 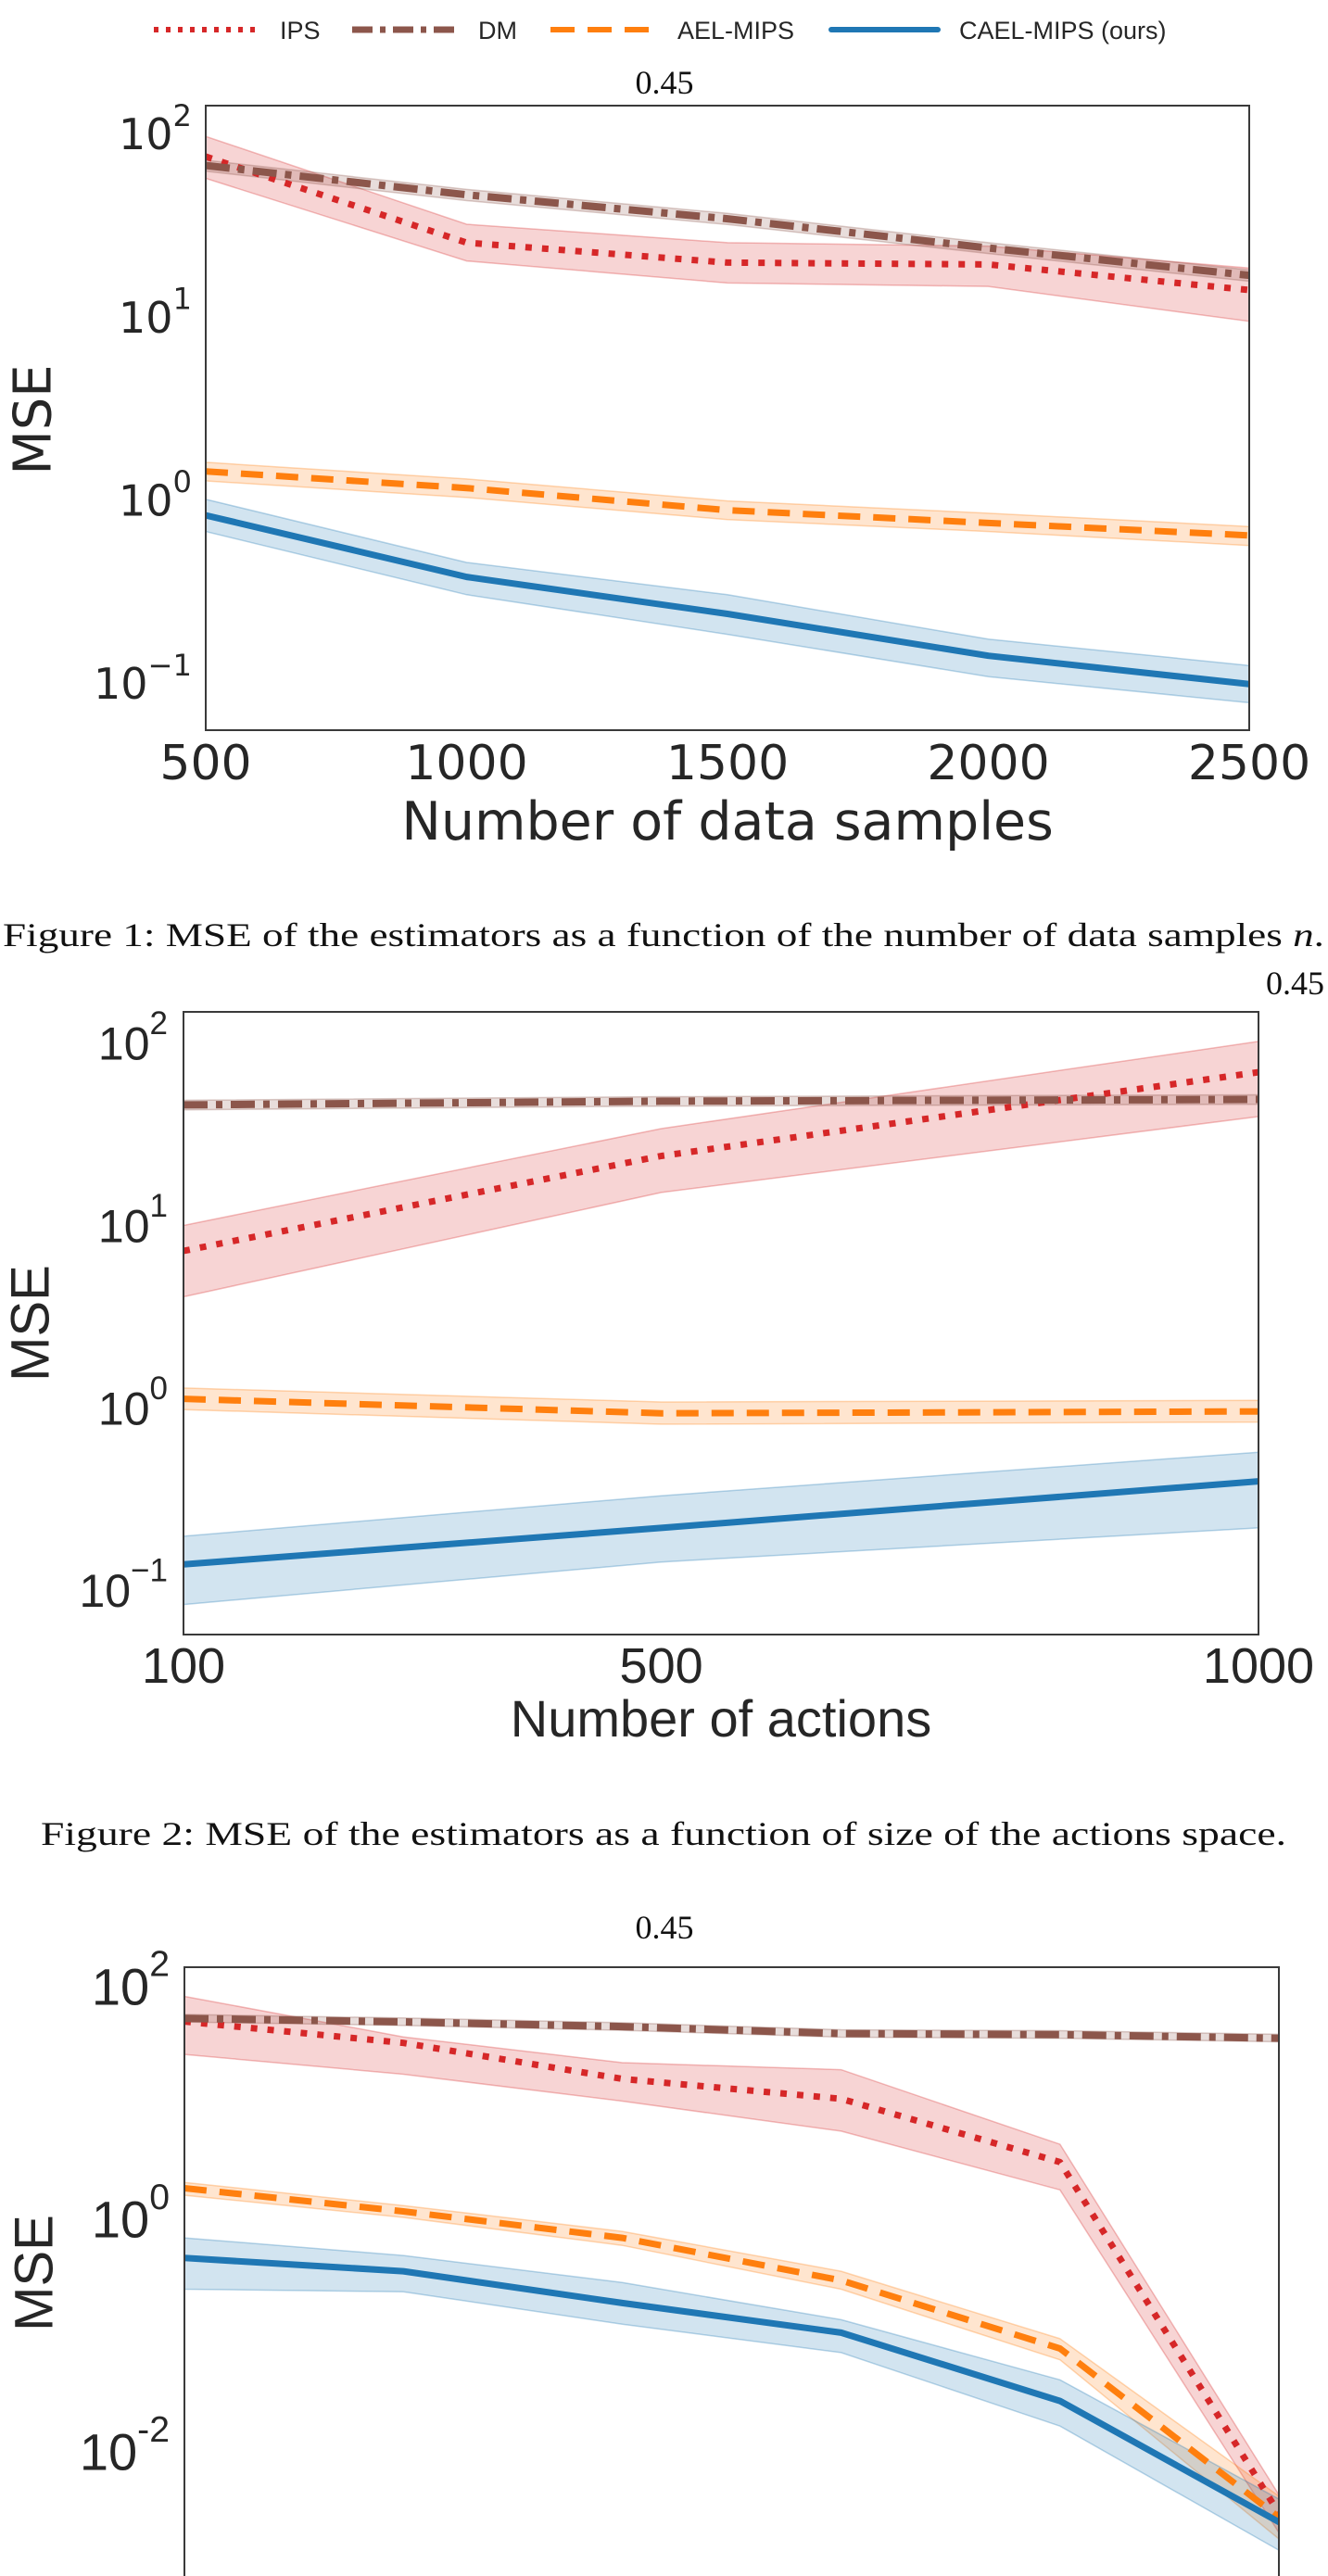 What do you see at coordinates (1319, 934) in the screenshot?
I see `caption-suffix: .` at bounding box center [1319, 934].